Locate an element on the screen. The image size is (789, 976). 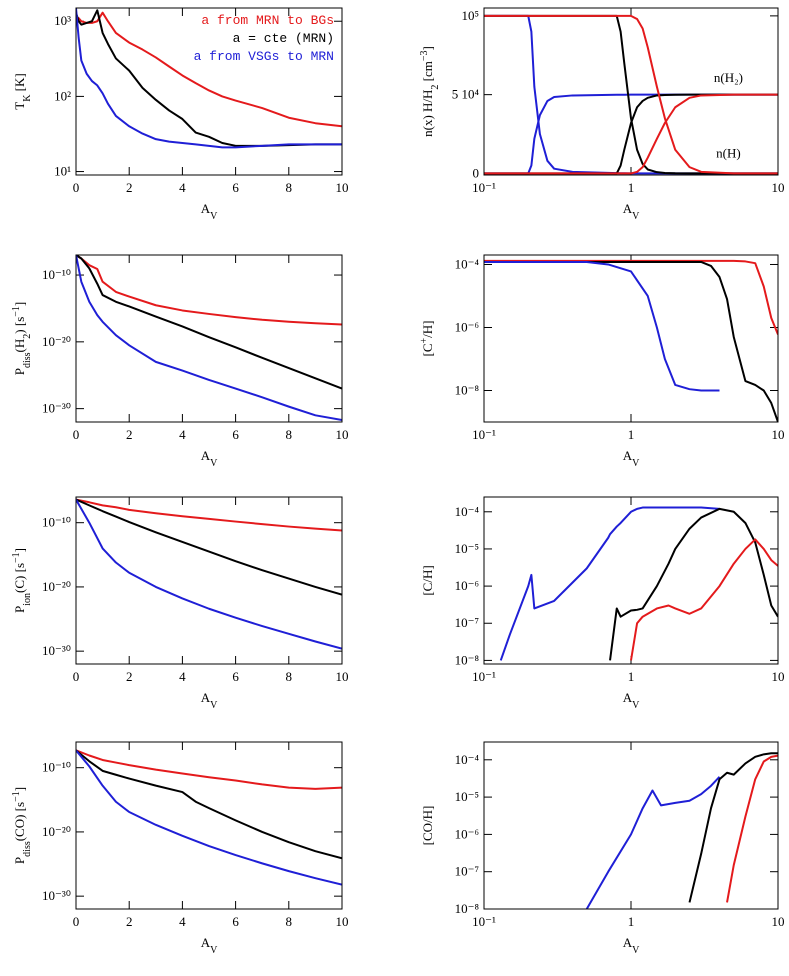
axis-label: Pion(C) [s−1] is located at coordinates (22, 580).